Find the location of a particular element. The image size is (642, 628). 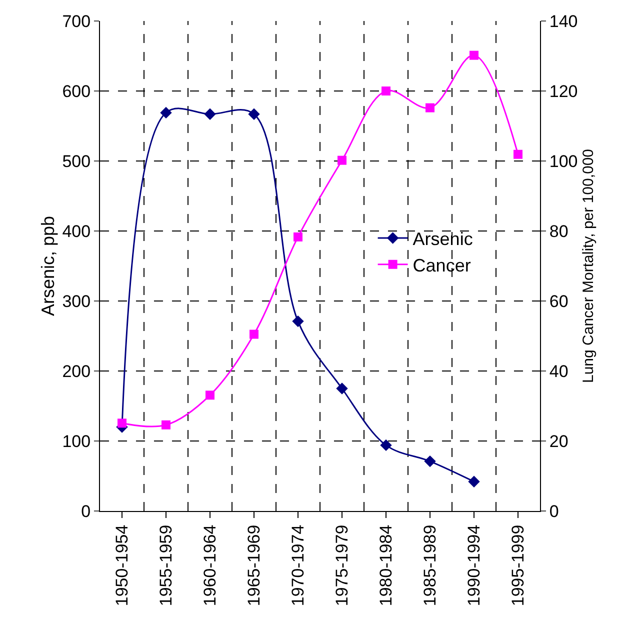

y-tick-label: 0 is located at coordinates (86, 511).